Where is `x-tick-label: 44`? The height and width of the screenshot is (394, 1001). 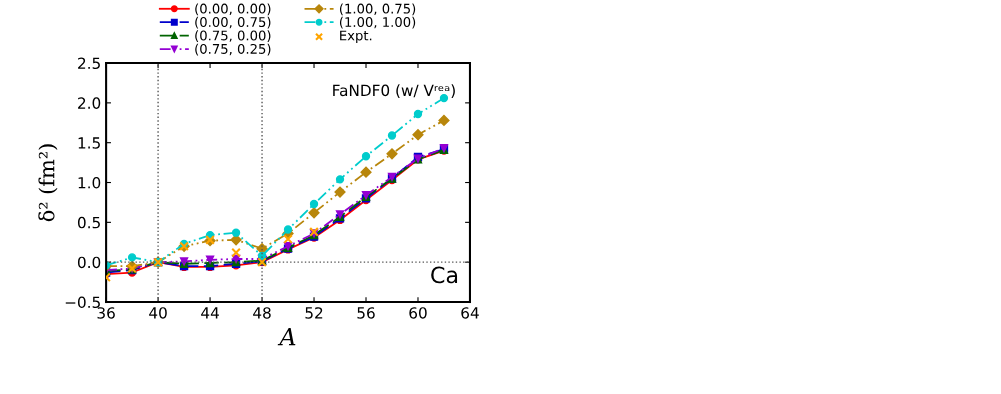
x-tick-label: 44 is located at coordinates (210, 313).